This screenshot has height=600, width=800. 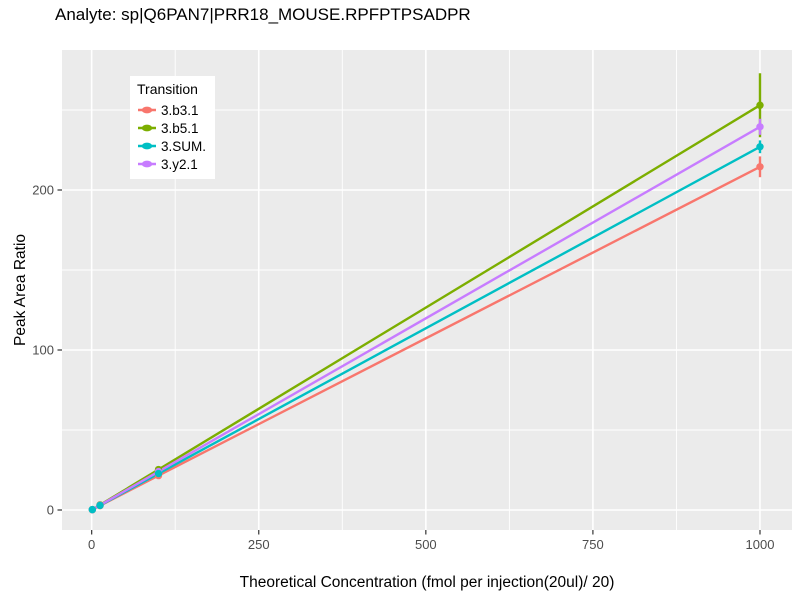 I want to click on y-tick-label: 0, so click(x=50, y=510).